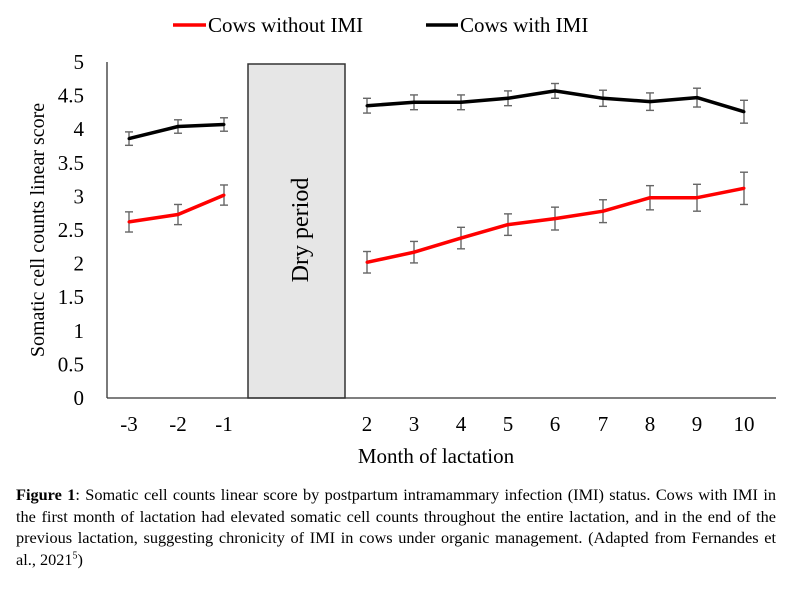 This screenshot has height=605, width=792. Describe the element at coordinates (46, 494) in the screenshot. I see `caption-label: Figure 1` at that location.